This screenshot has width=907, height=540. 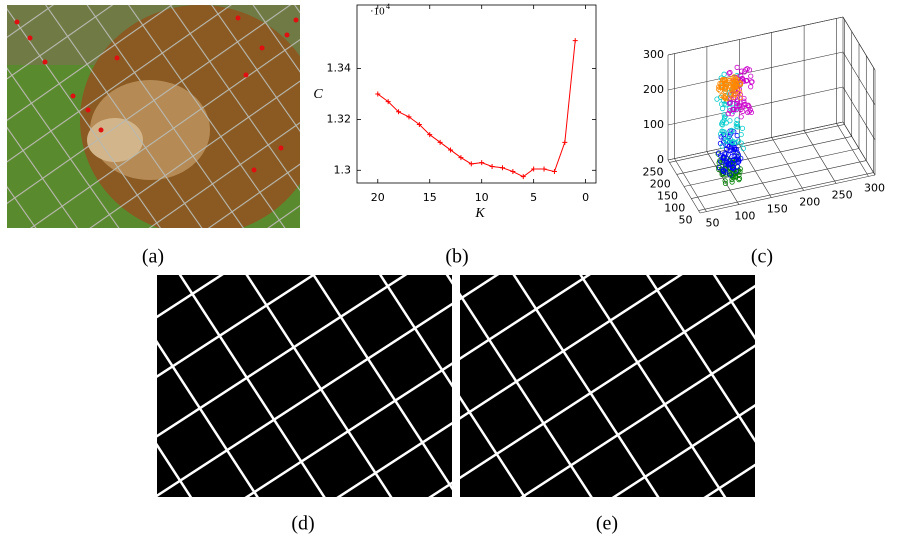 I want to click on subfigure-label: (c), so click(x=762, y=257).